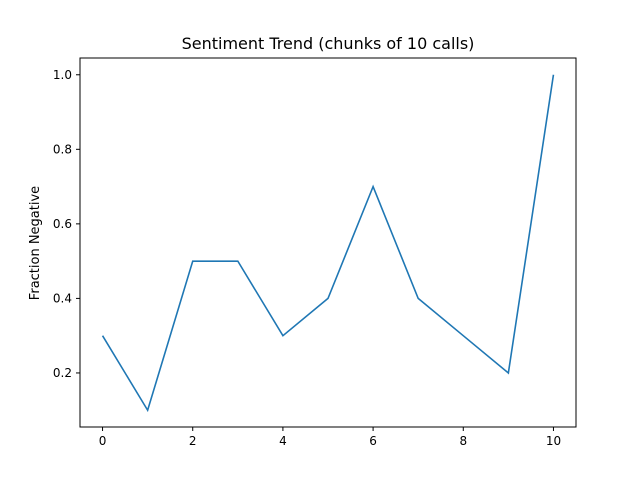 The image size is (640, 480). I want to click on y-axis-ticks: 0.2 0.4 0.6 0.8 1.0, so click(66, 224).